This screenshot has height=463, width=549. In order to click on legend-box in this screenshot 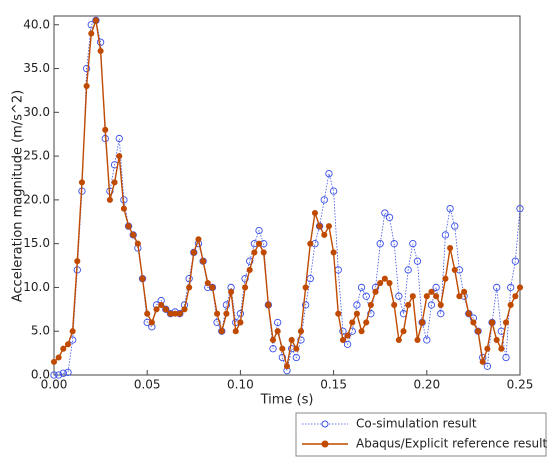, I will do `click(421, 434)`.